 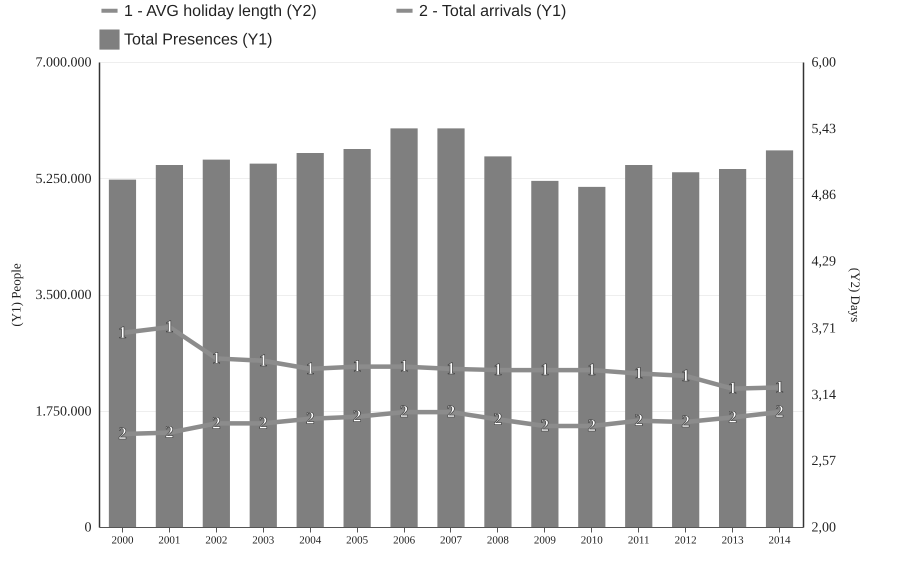 I want to click on x-tick-label: 2002, so click(x=216, y=540).